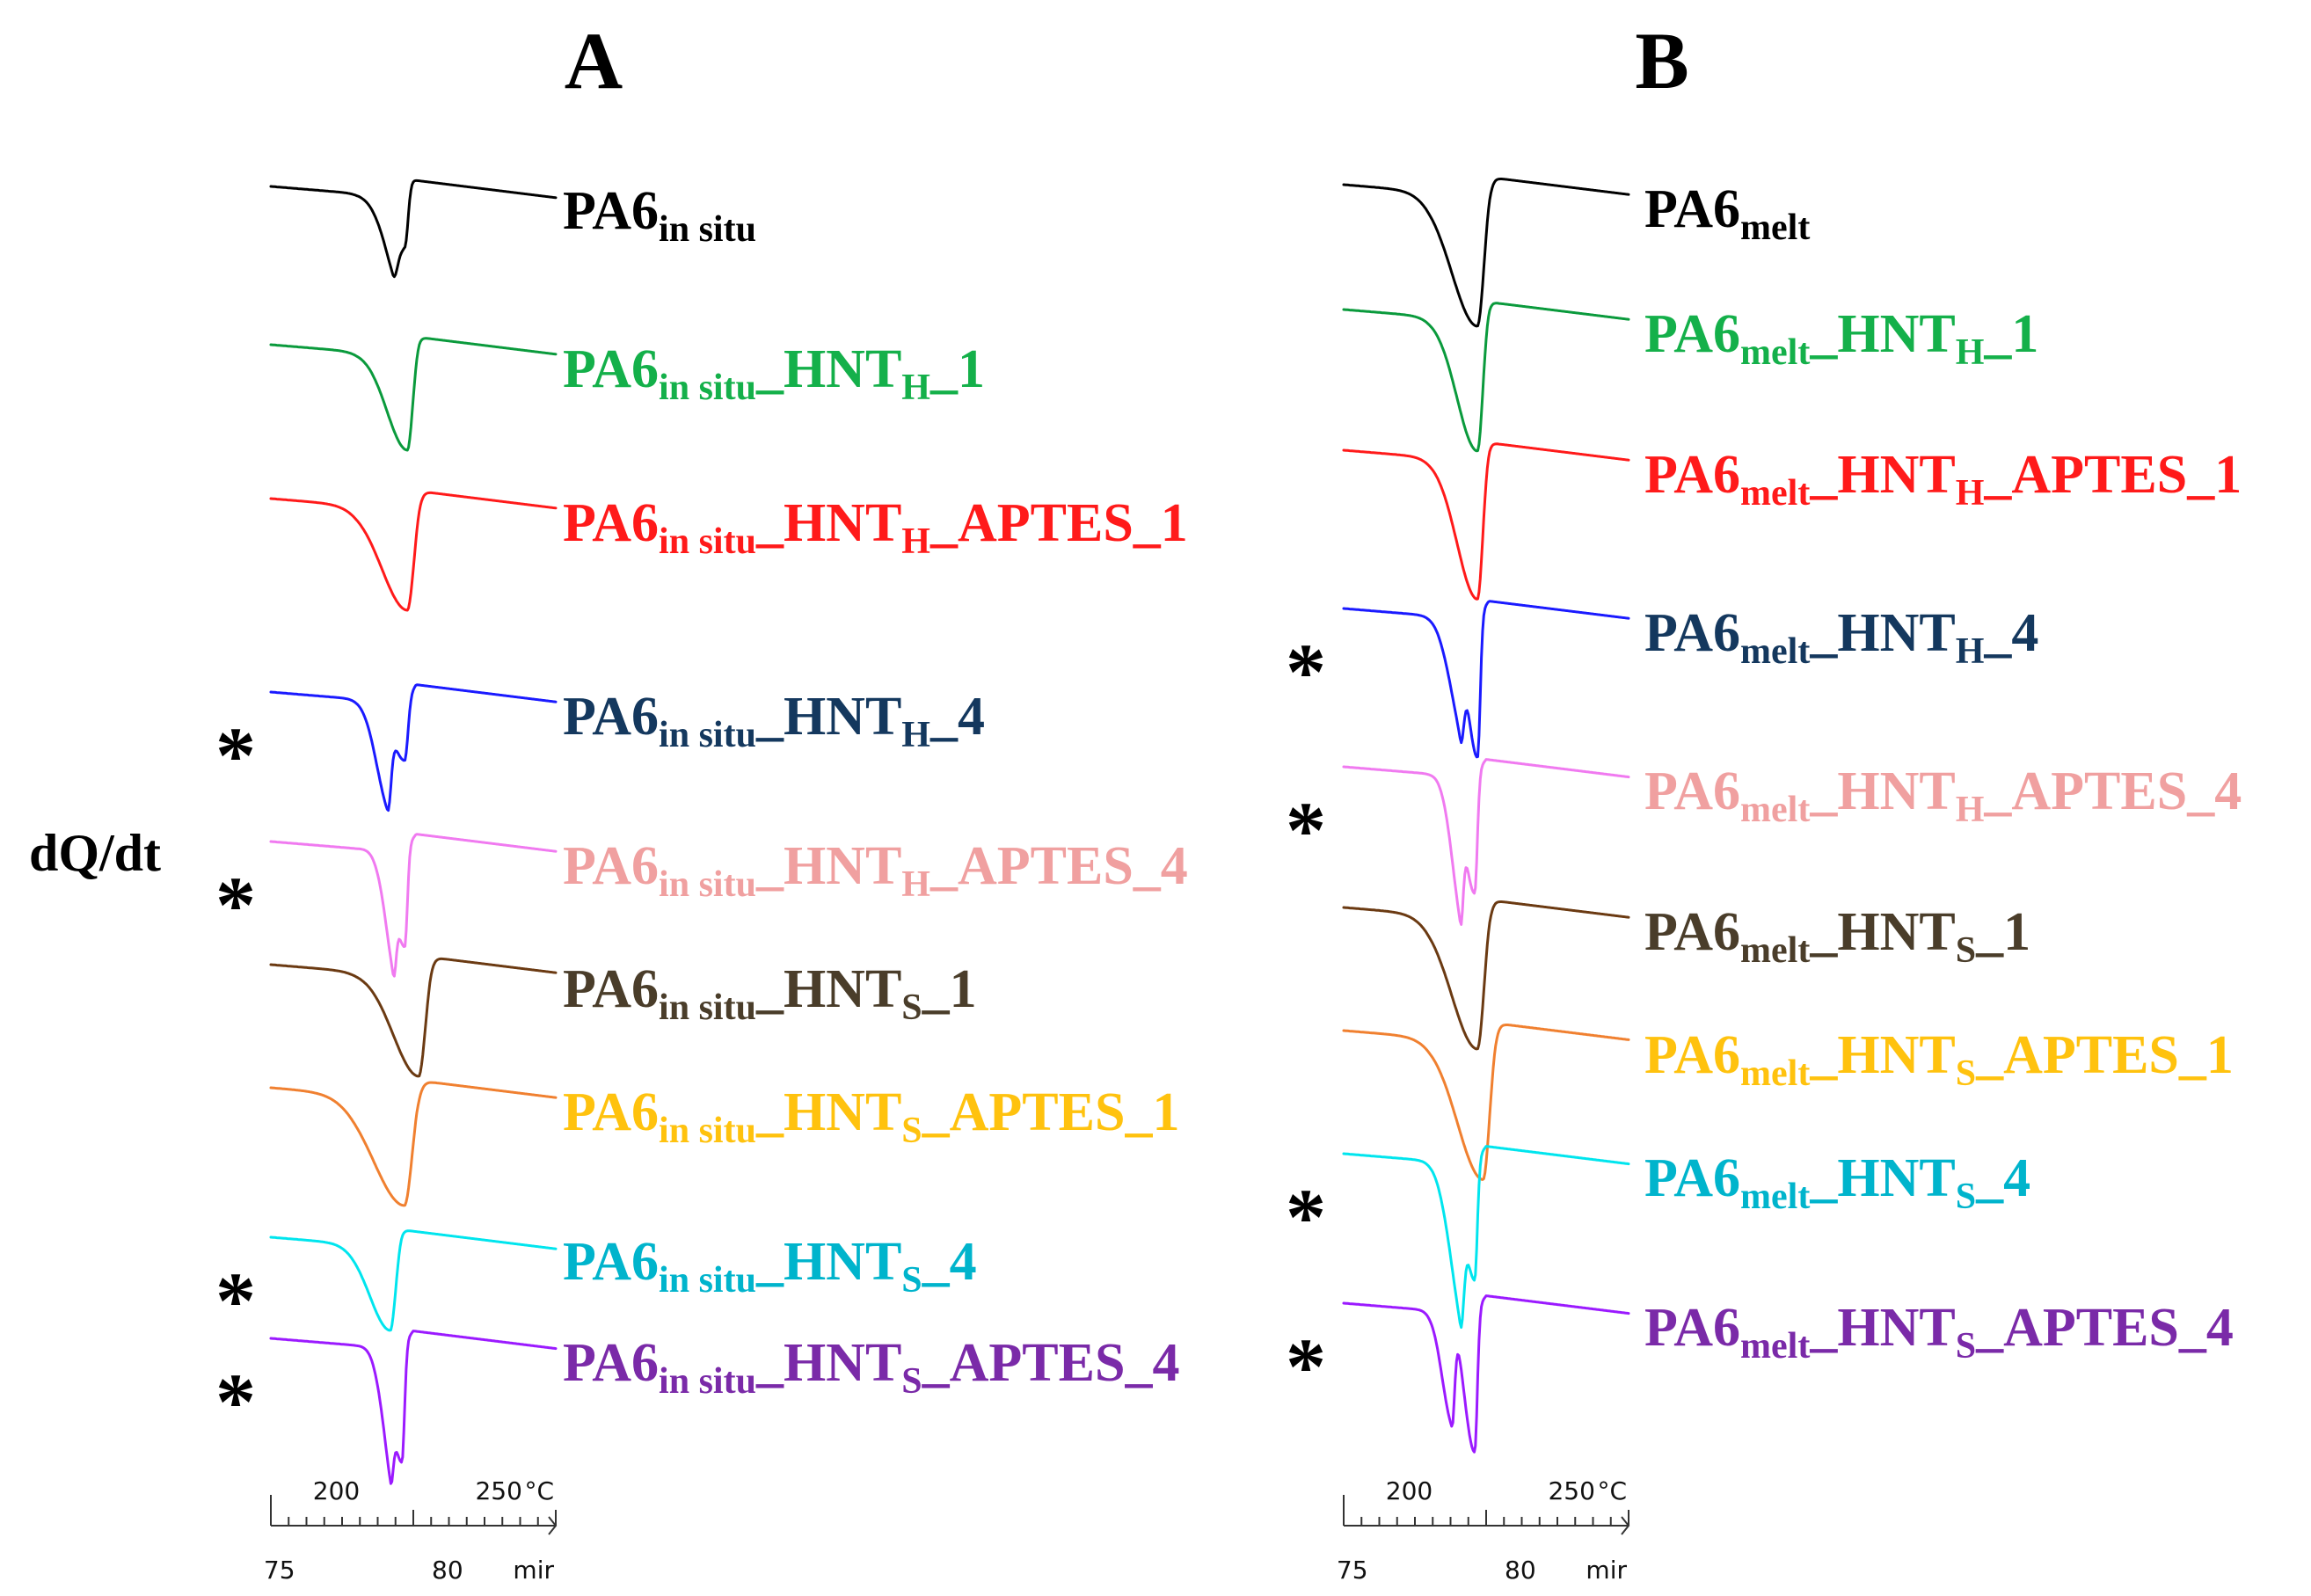 This screenshot has height=1596, width=2311. I want to click on series-label-a-1: PA6in situ_HNTH_1, so click(774, 374).